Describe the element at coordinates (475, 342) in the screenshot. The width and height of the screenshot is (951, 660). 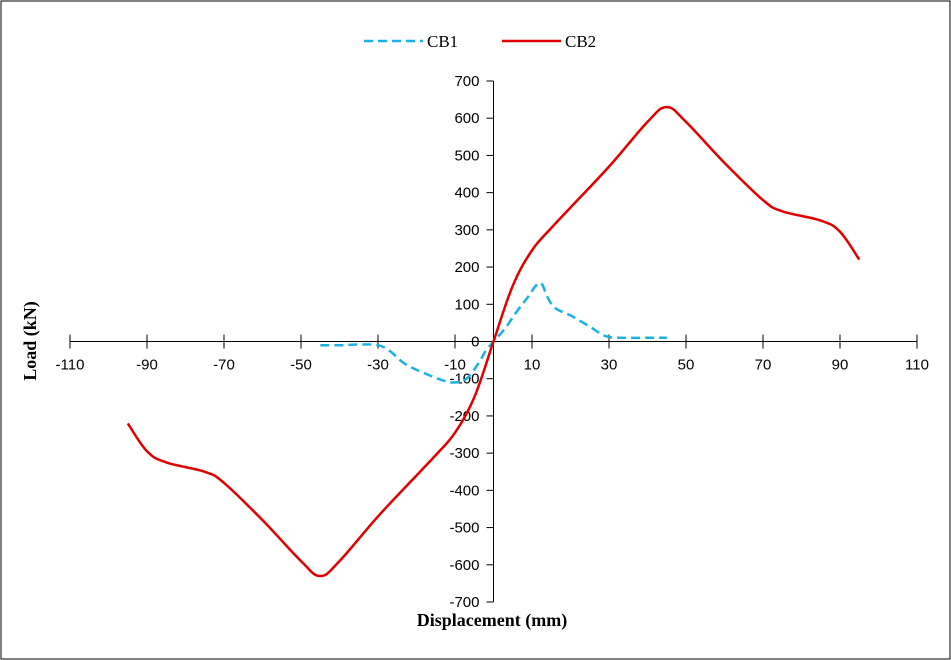
I see `y-tick-label: 0` at that location.